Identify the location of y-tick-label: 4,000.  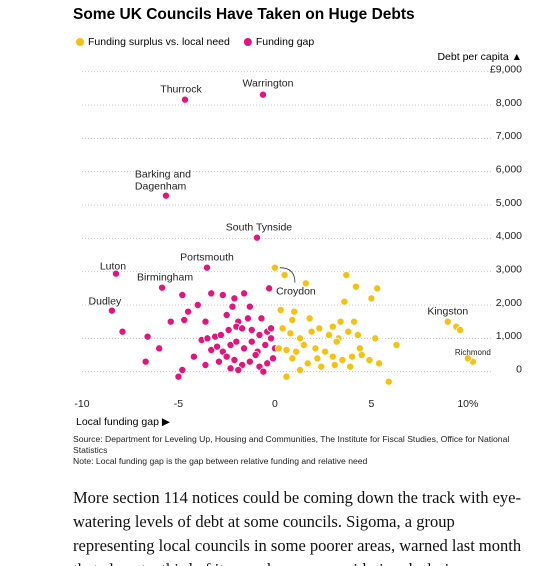
(509, 236).